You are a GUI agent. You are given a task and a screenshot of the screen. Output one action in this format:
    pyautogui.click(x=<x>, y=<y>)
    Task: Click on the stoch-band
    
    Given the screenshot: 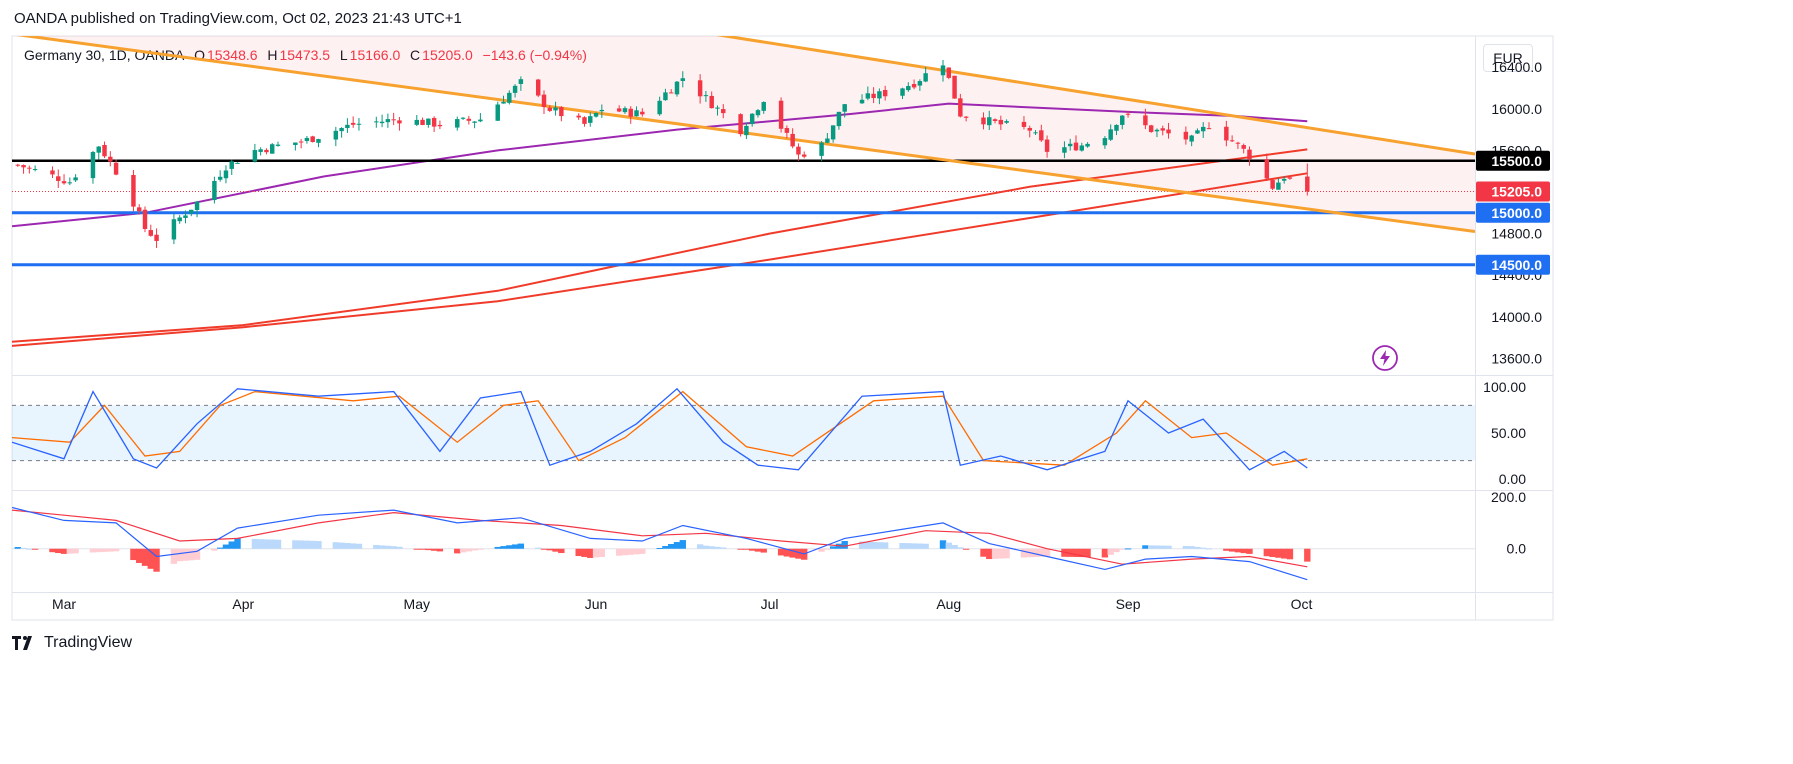 What is the action you would take?
    pyautogui.click(x=743, y=433)
    